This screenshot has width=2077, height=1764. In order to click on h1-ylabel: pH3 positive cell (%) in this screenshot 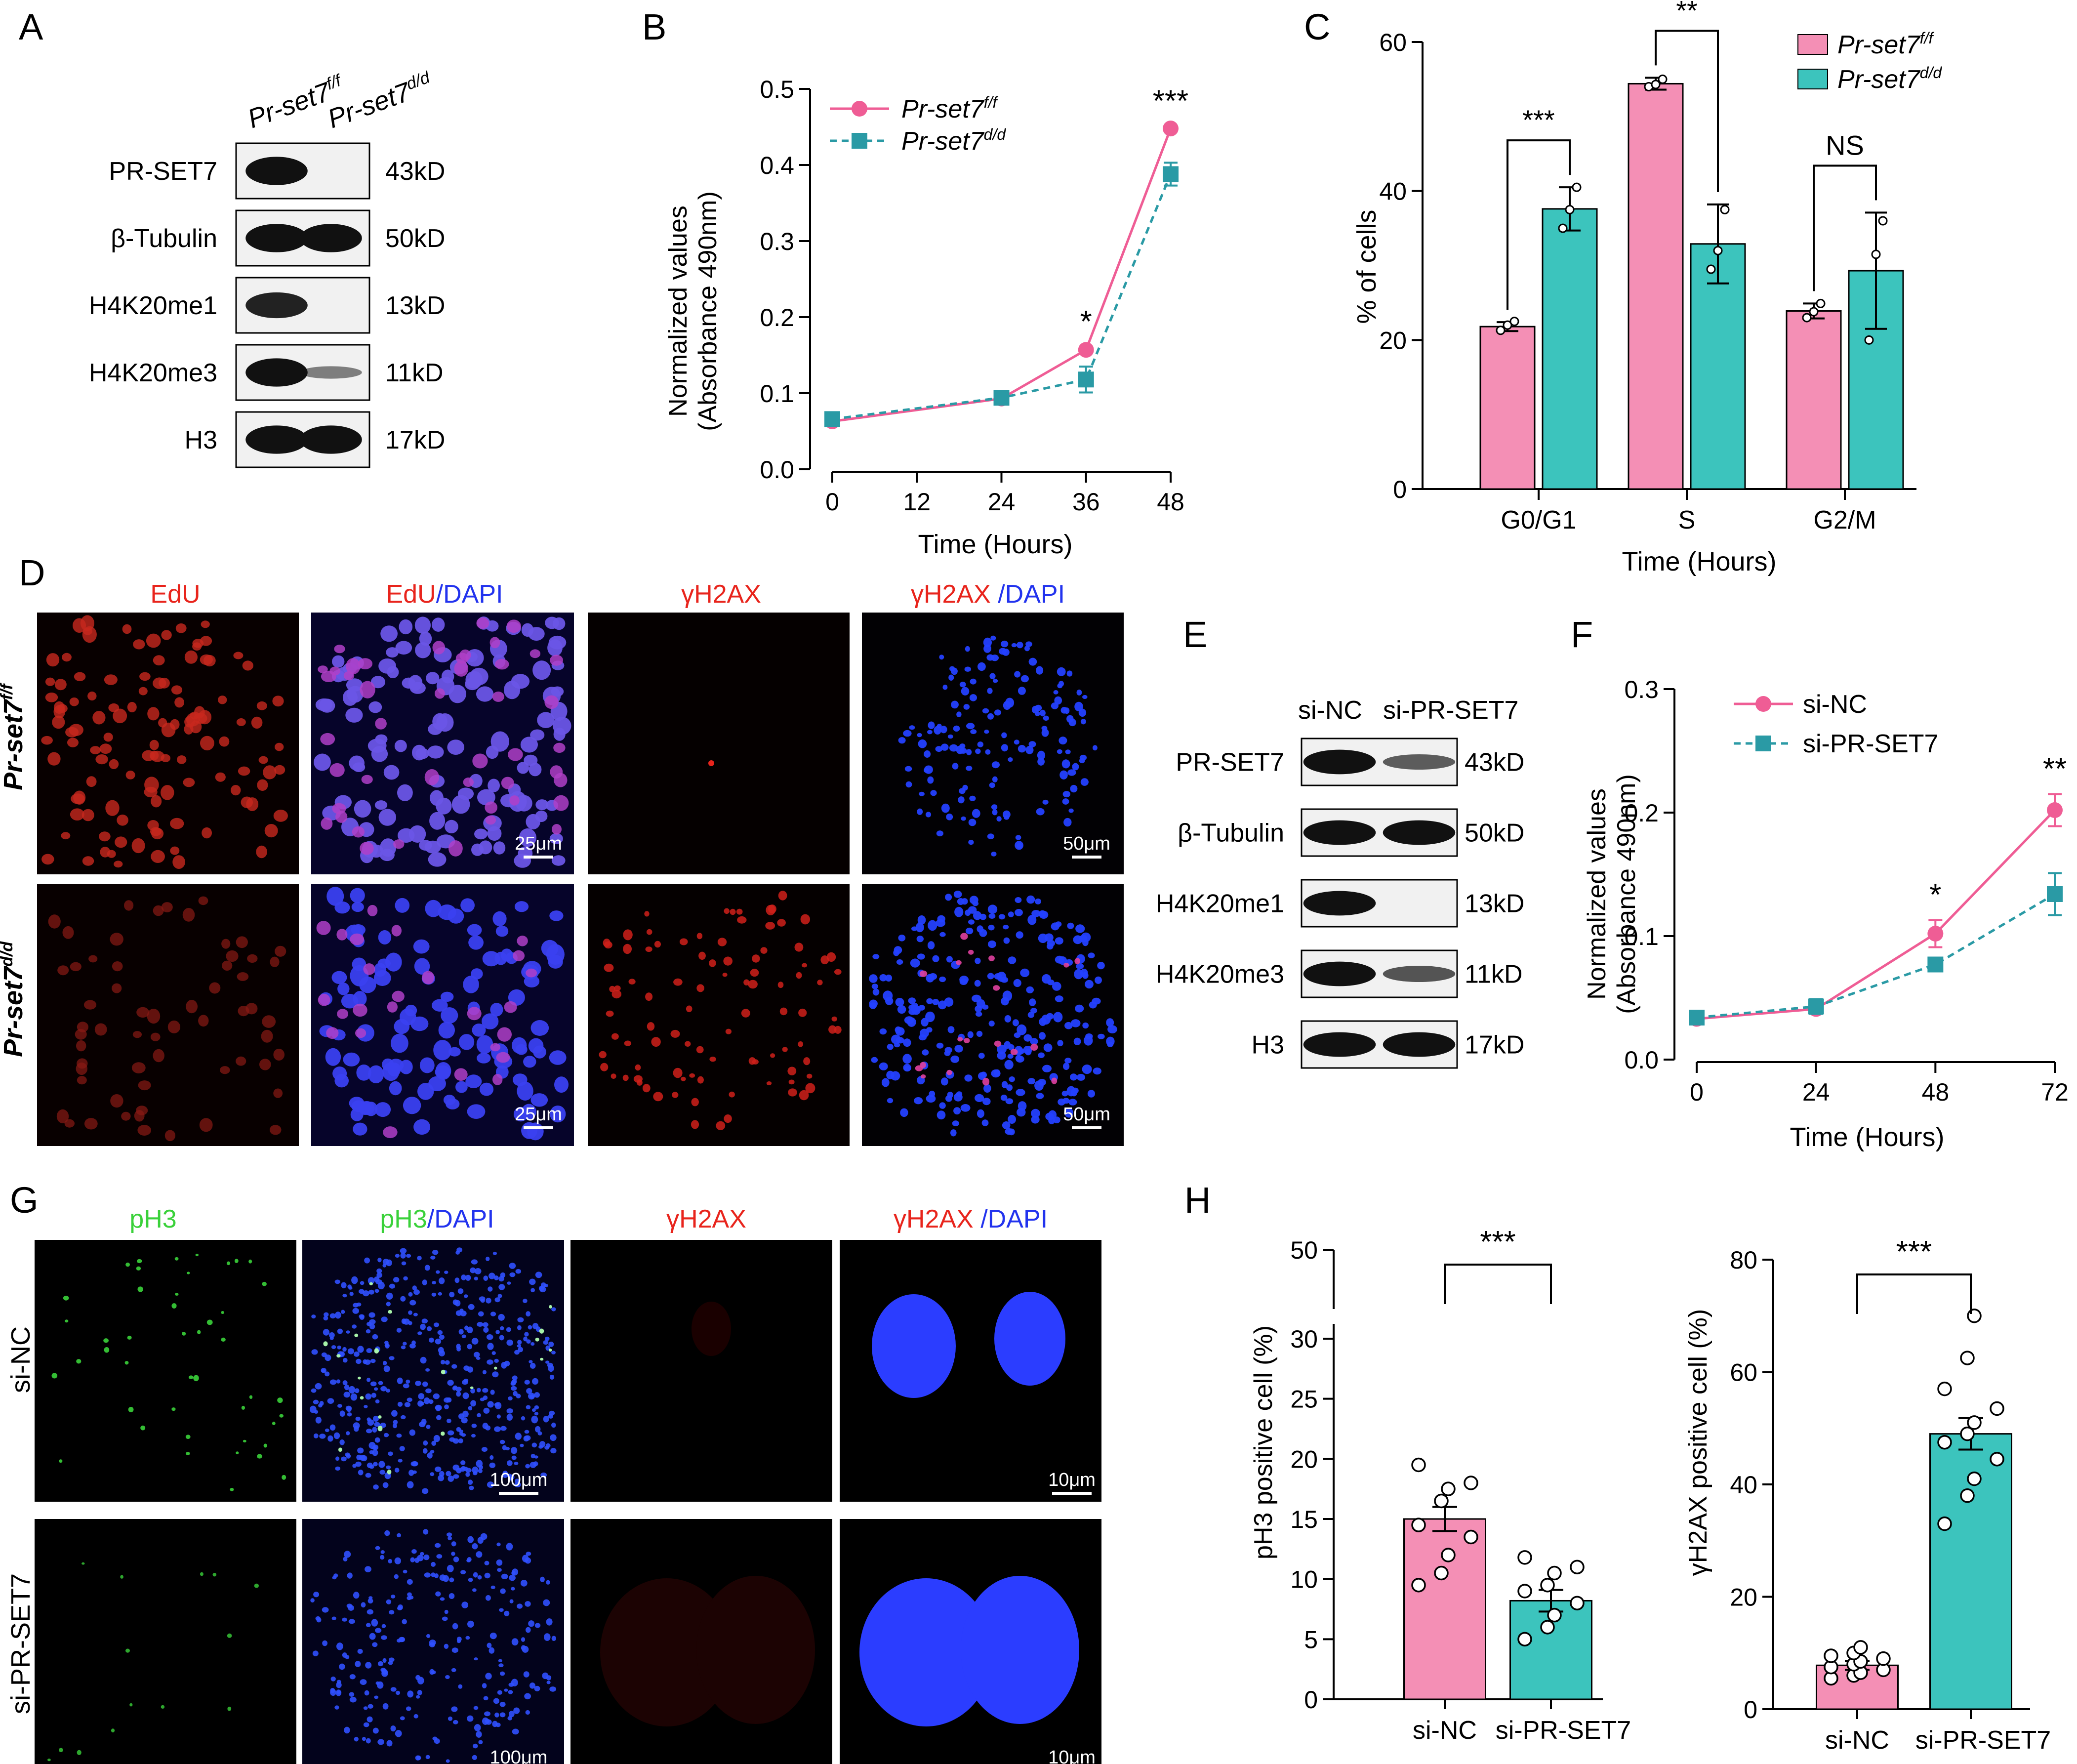, I will do `click(1263, 1442)`.